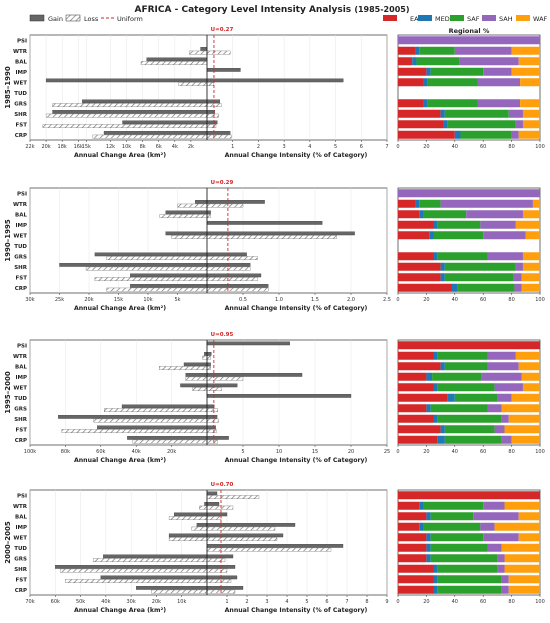 The height and width of the screenshot is (623, 550). What do you see at coordinates (386, 147) in the screenshot?
I see `intensity-tick-label: 7` at bounding box center [386, 147].